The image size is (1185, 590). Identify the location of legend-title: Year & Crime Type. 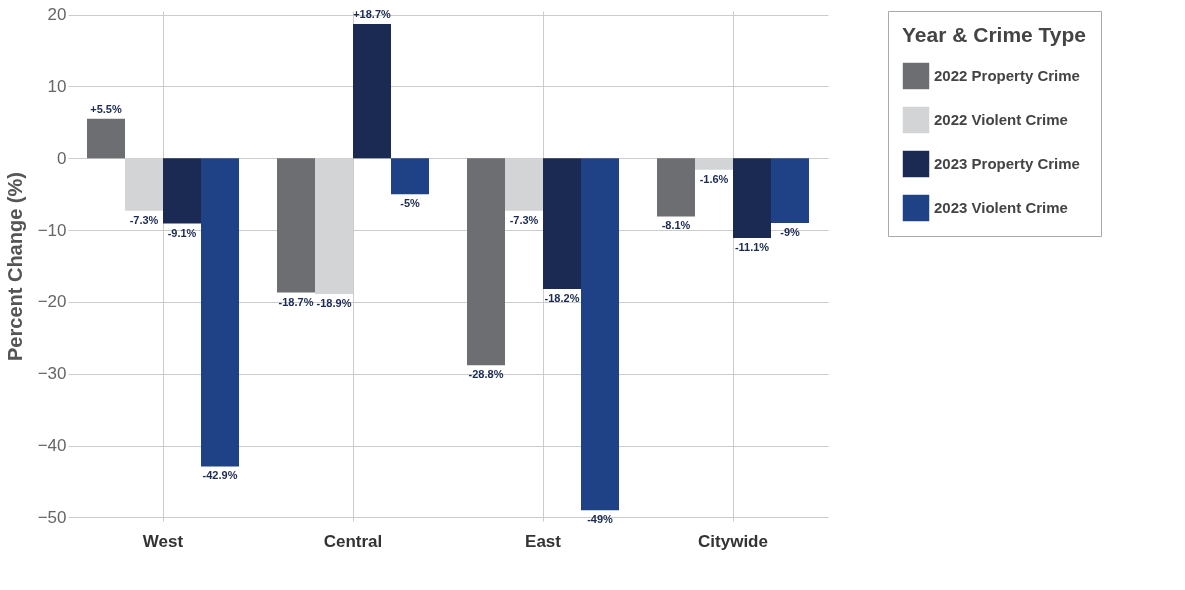
(994, 34).